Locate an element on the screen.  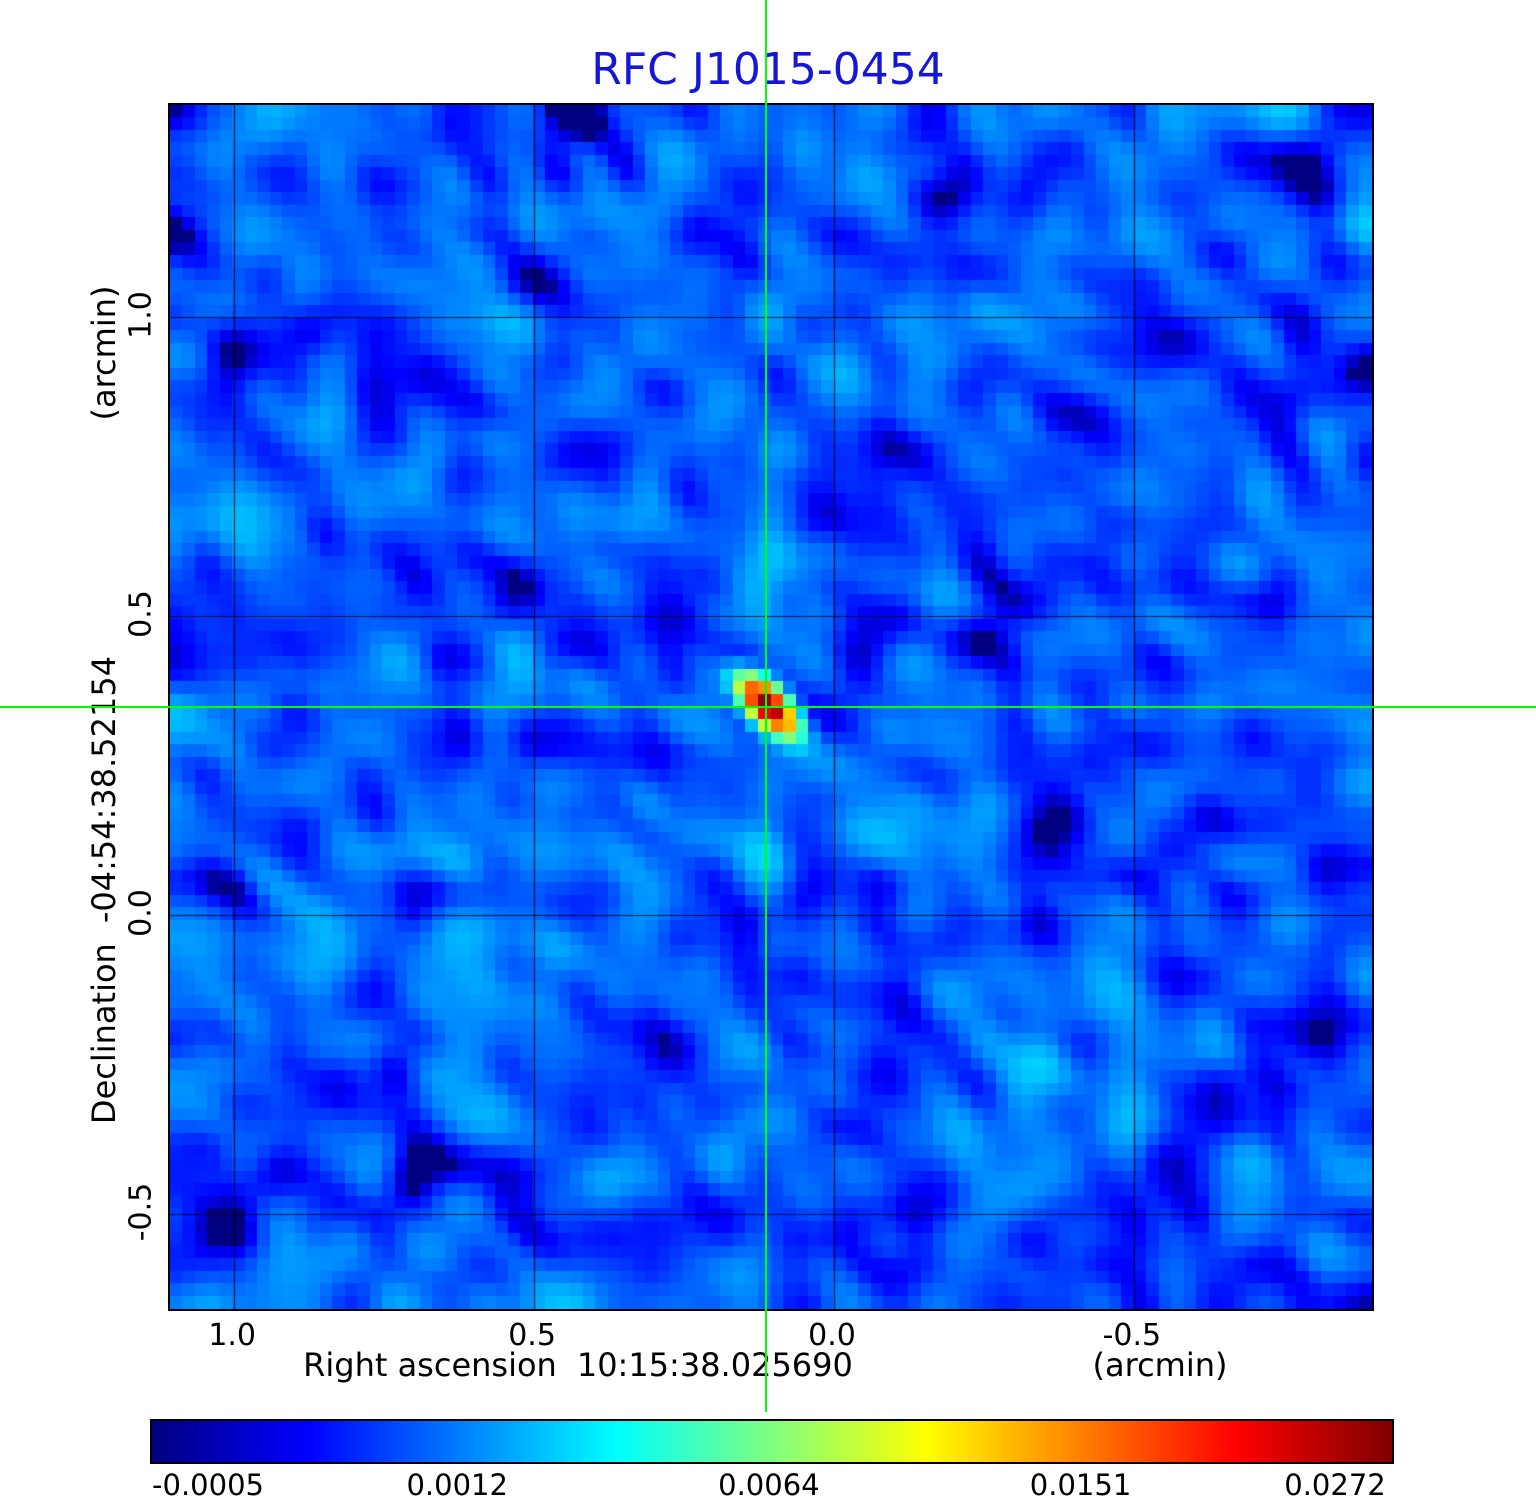
y-tick-labels: 1.0 0.5 0.0 -0.5 is located at coordinates (84, 700).